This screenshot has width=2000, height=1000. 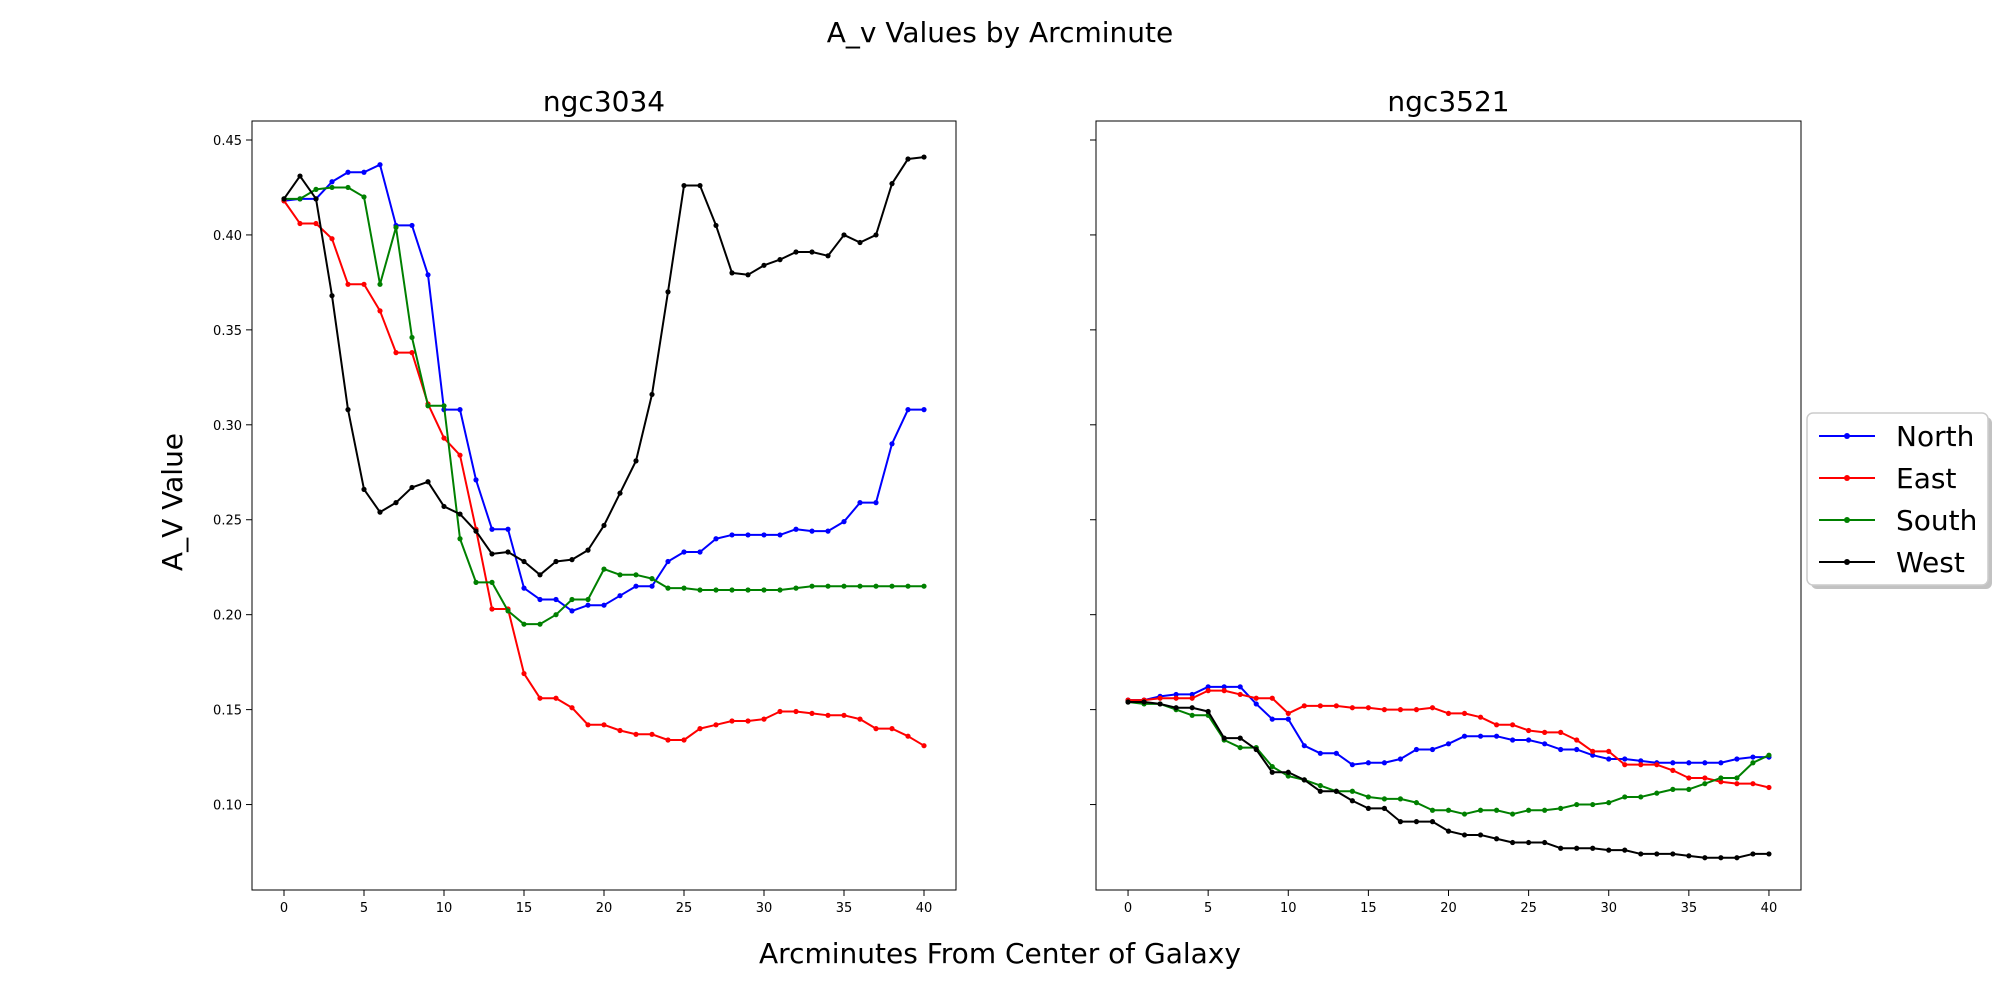 I want to click on legend-label-west: West, so click(x=1930, y=562).